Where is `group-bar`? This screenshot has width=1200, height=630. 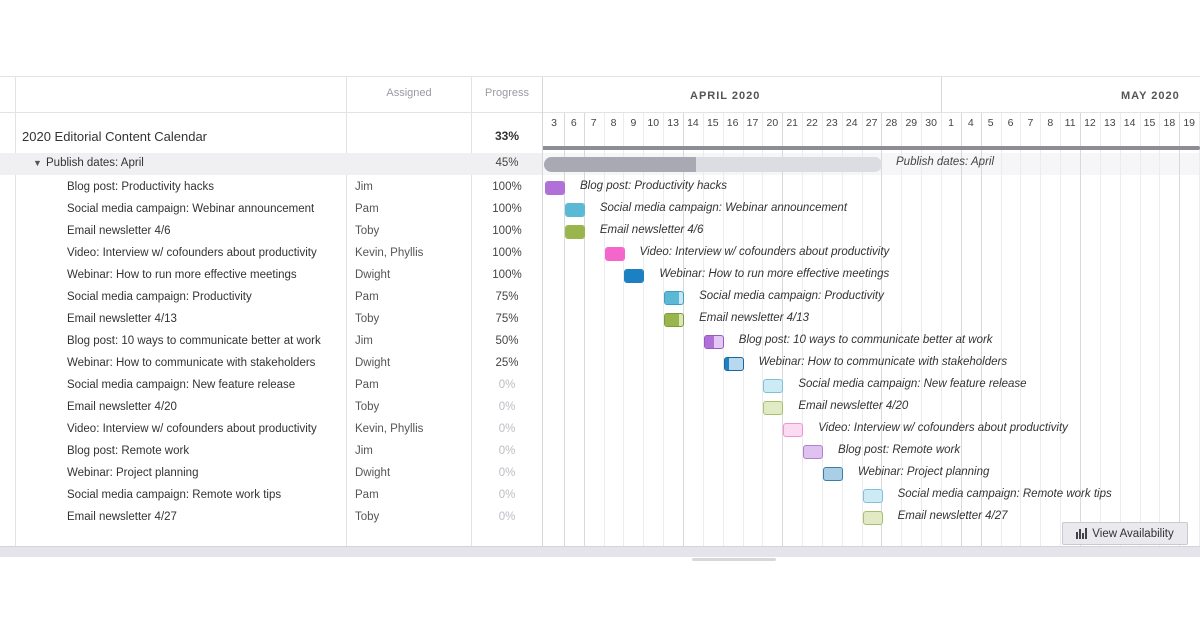
group-bar is located at coordinates (713, 164).